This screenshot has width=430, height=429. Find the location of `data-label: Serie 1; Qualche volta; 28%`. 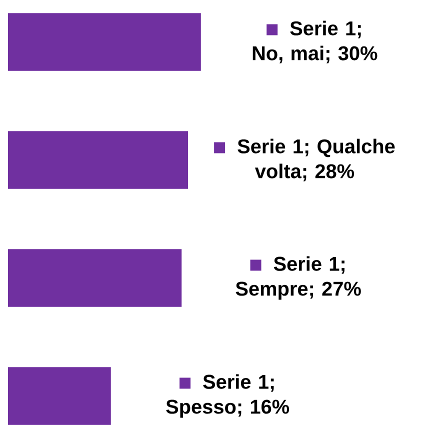

data-label: Serie 1; Qualche volta; 28% is located at coordinates (316, 160).